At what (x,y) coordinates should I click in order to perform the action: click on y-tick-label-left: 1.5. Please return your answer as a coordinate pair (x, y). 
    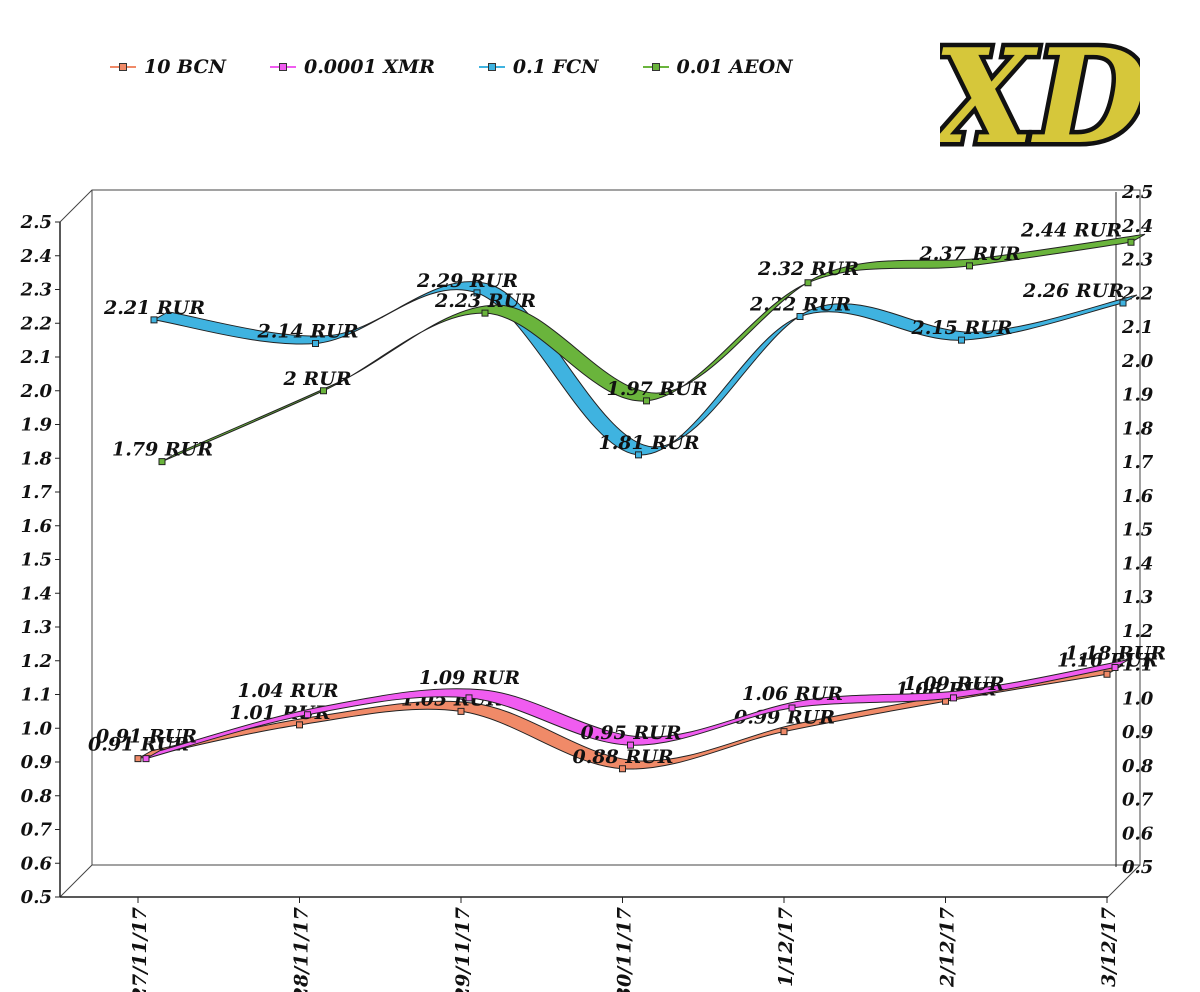
    Looking at the image, I should click on (36, 560).